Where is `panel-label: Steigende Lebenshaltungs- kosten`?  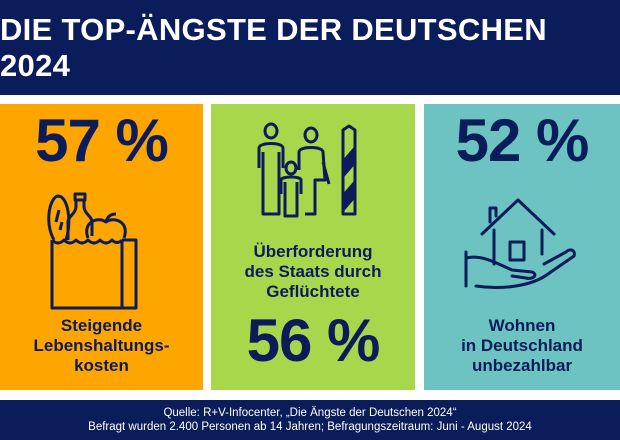 panel-label: Steigende Lebenshaltungs- kosten is located at coordinates (101, 346).